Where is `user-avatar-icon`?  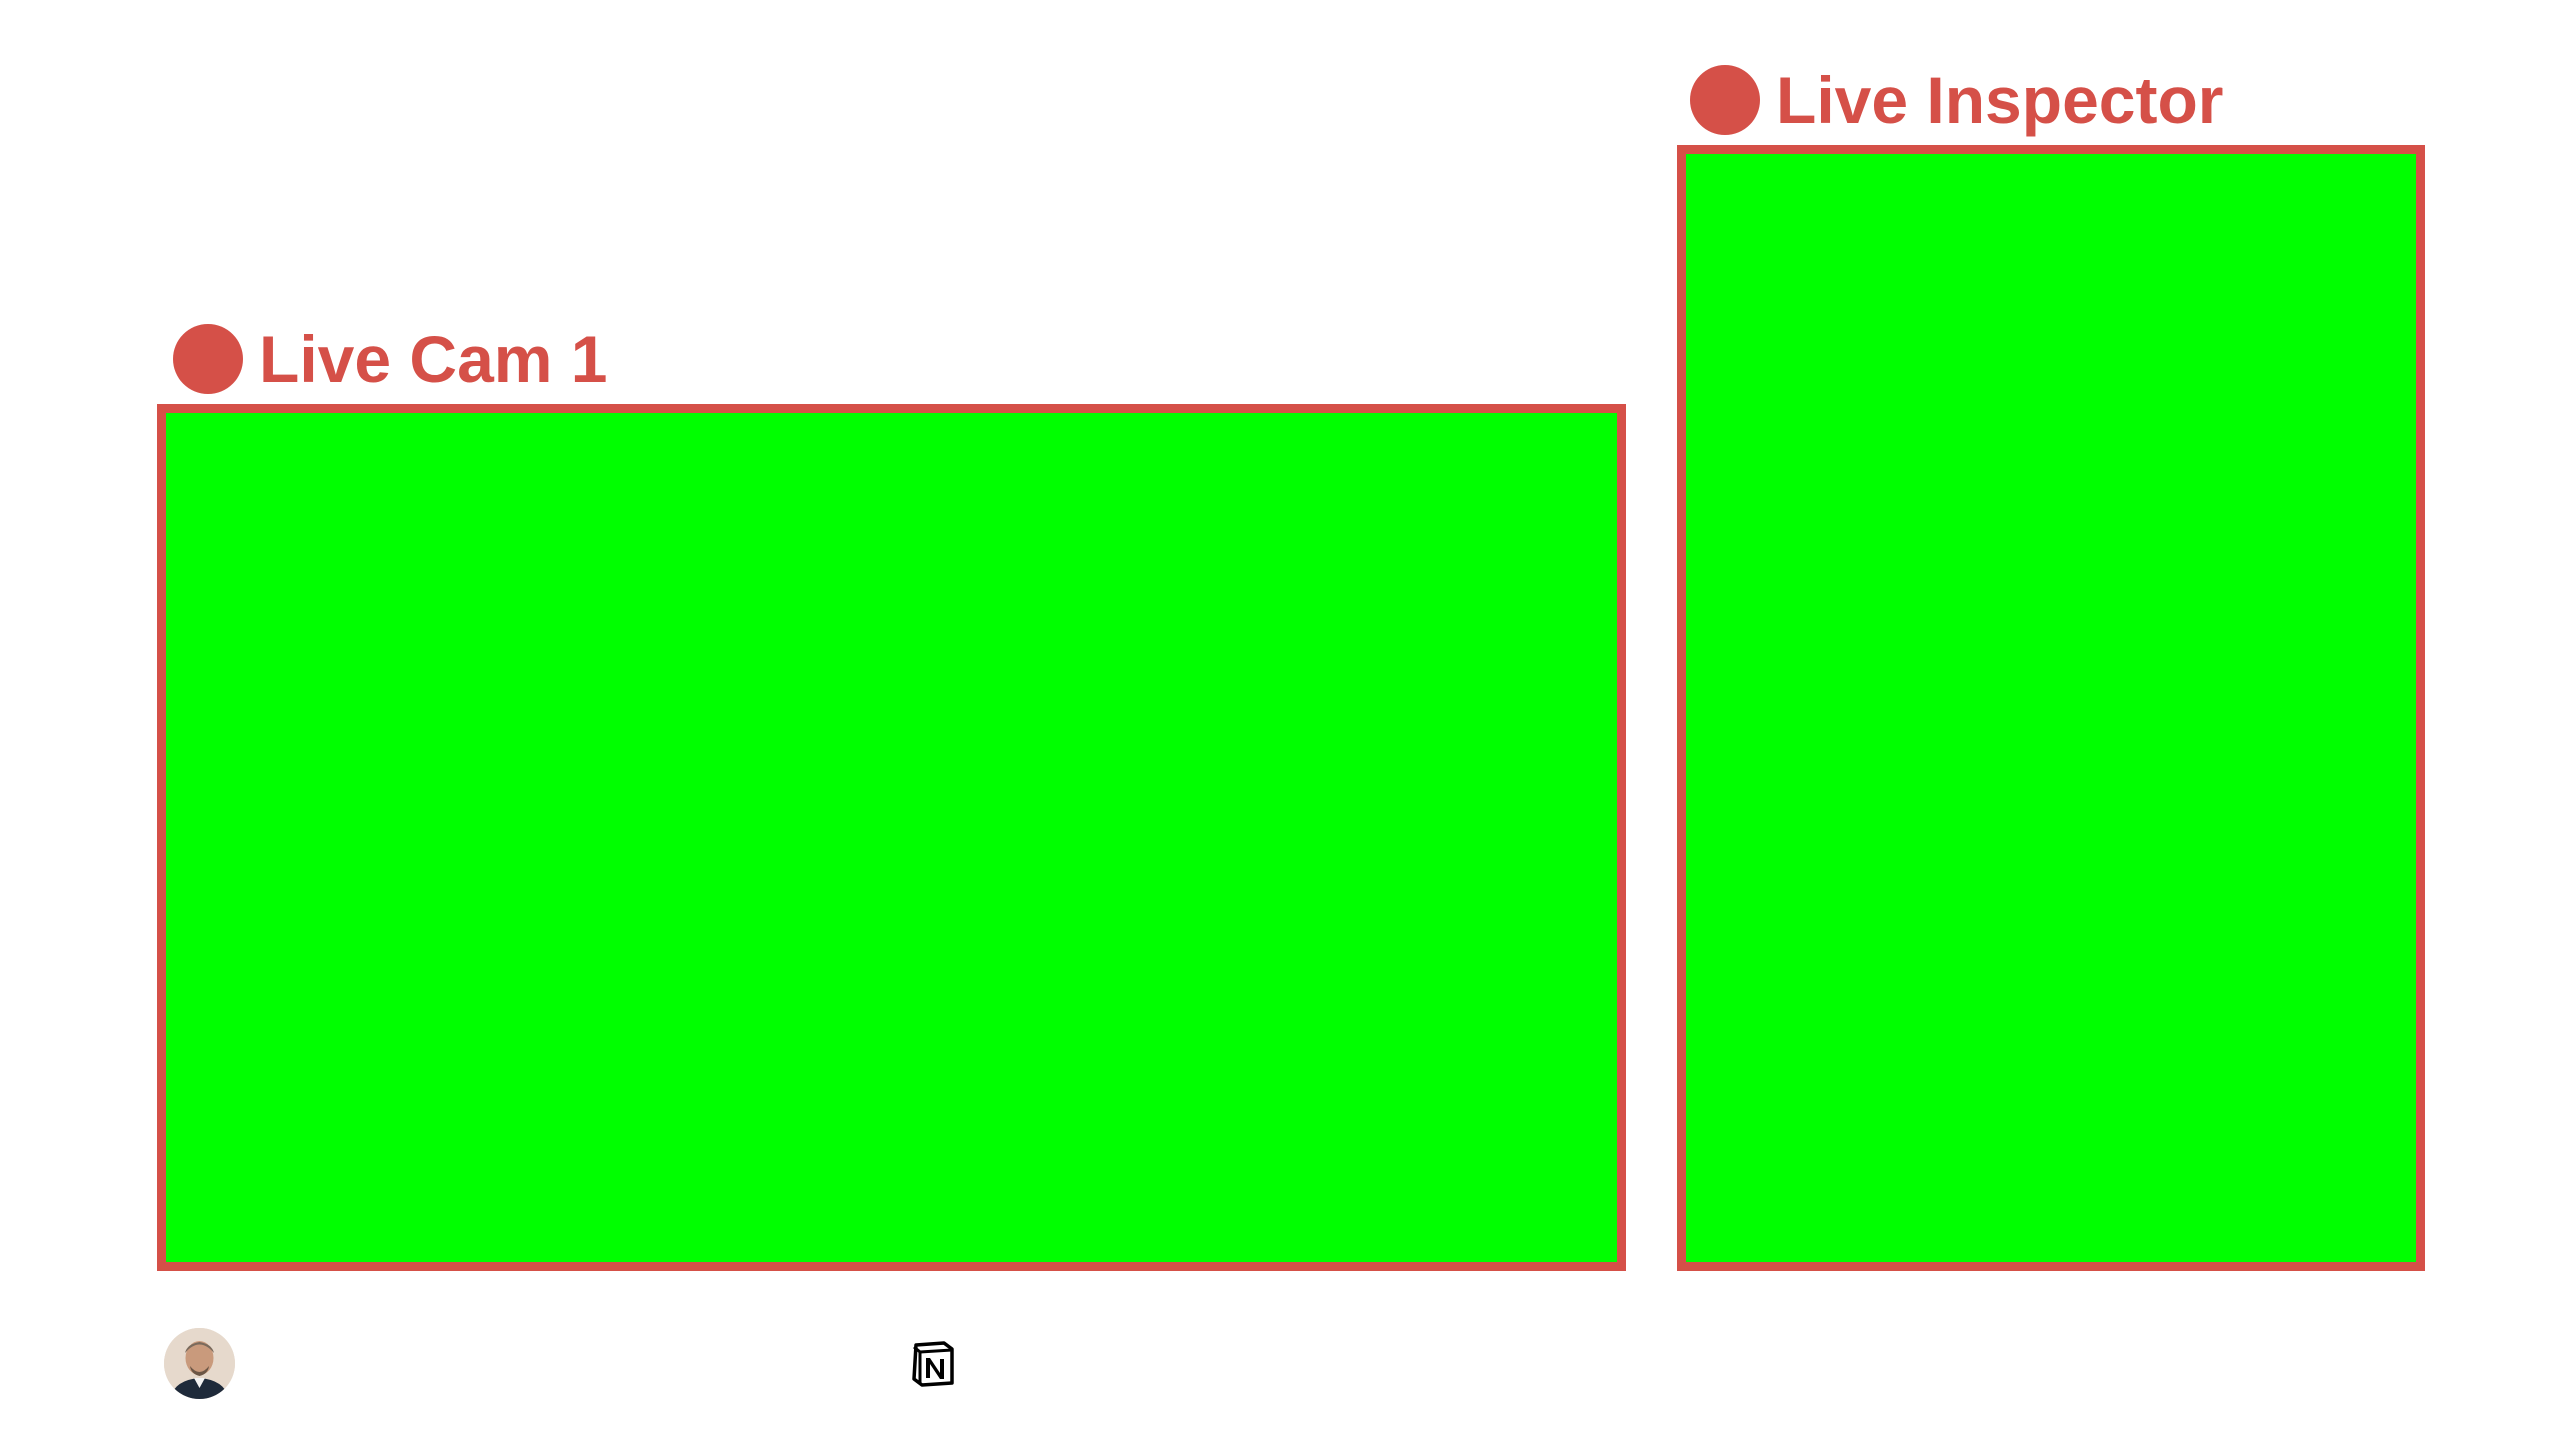 user-avatar-icon is located at coordinates (199, 1363).